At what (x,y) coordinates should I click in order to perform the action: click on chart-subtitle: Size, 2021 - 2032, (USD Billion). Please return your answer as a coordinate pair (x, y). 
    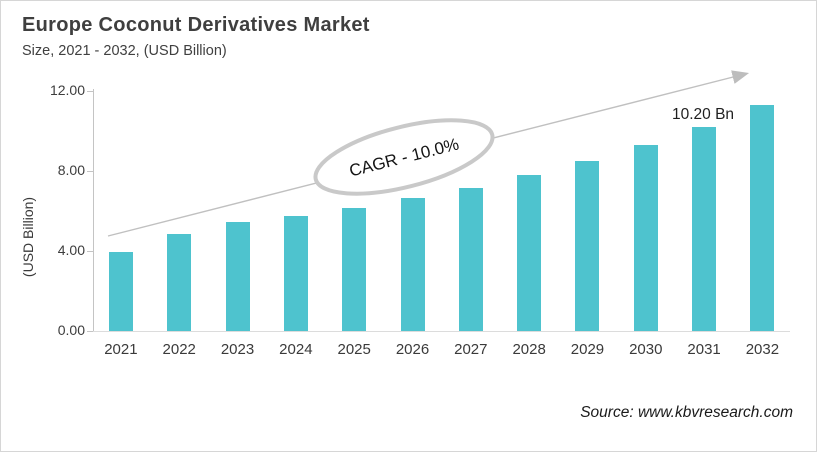
    Looking at the image, I should click on (124, 51).